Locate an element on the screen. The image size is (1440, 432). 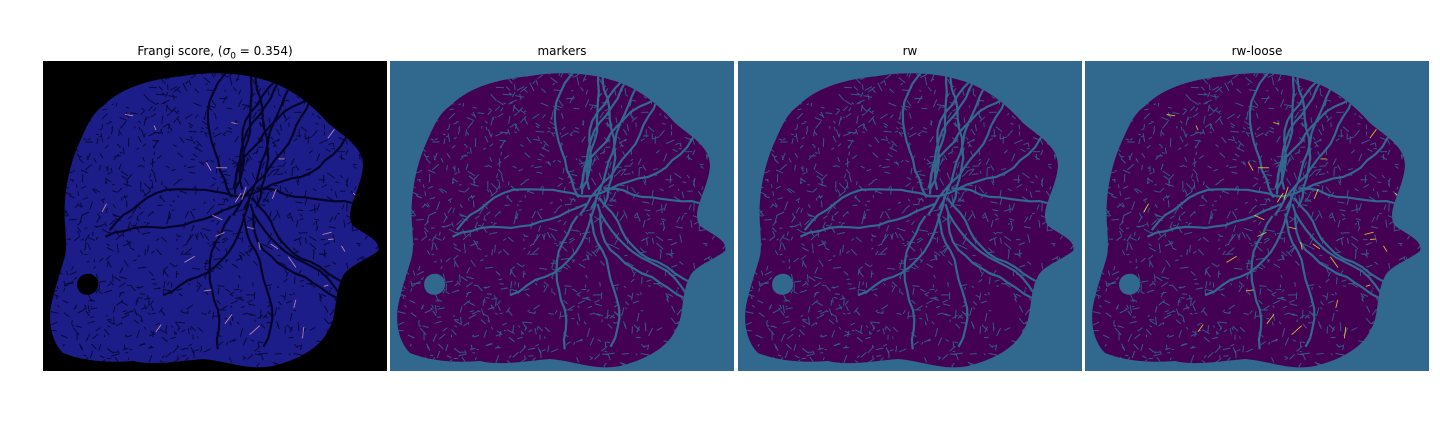
markers-panel-title: markers is located at coordinates (562, 51).